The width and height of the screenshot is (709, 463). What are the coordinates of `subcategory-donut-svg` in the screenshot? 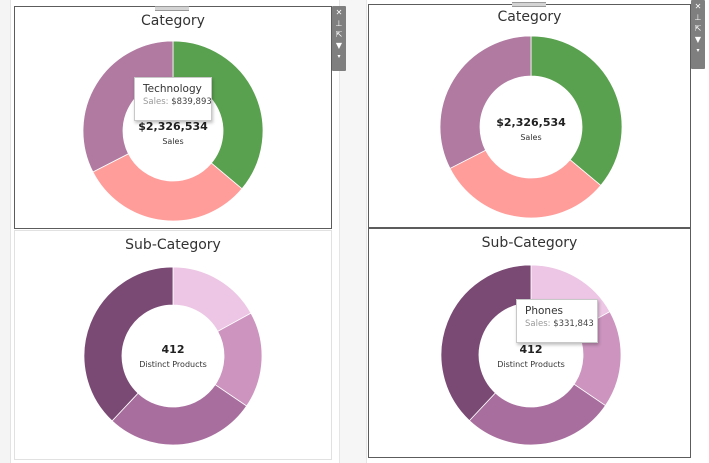 It's located at (173, 356).